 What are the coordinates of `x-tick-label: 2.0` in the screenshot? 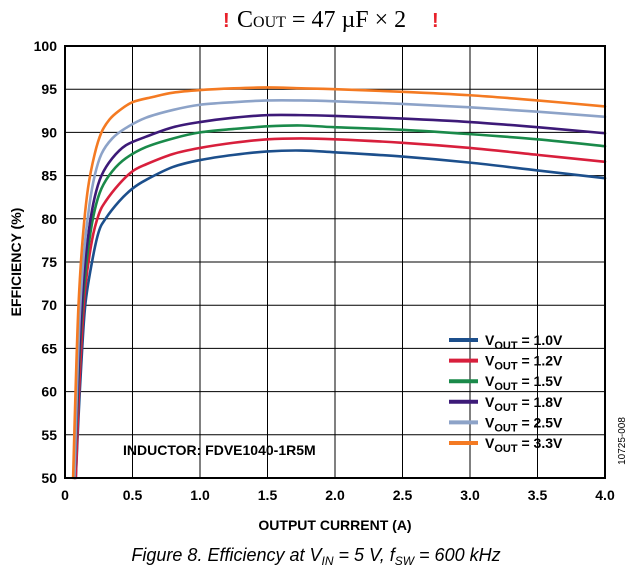 It's located at (335, 495).